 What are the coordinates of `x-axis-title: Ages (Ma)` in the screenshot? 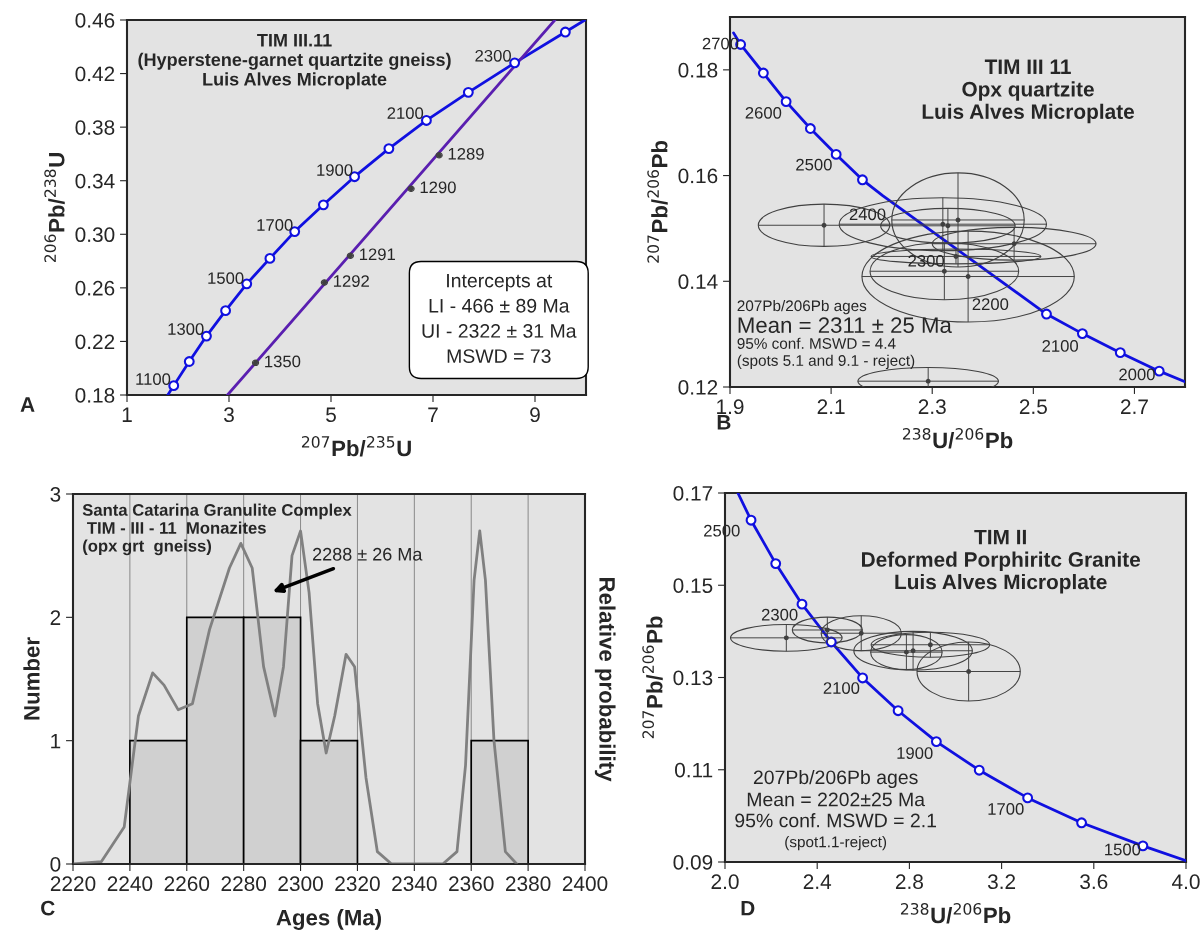 It's located at (328, 919).